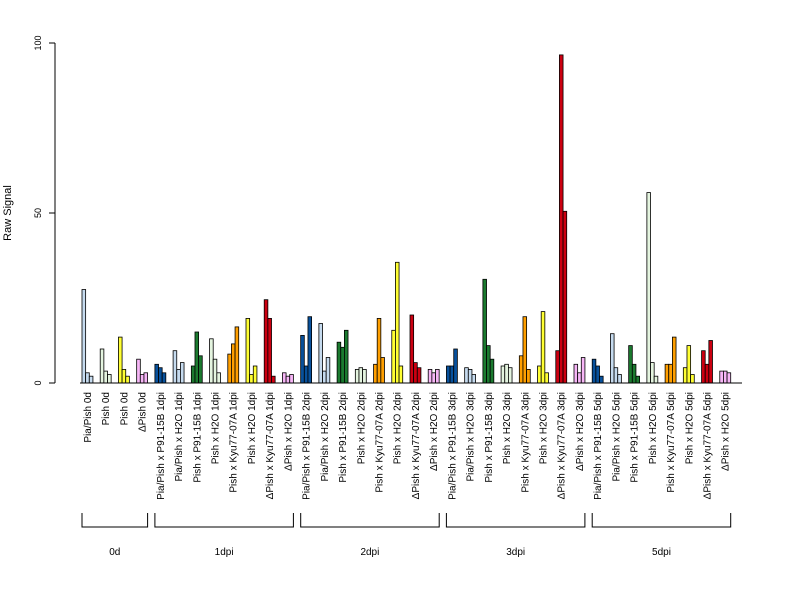  Describe the element at coordinates (161, 446) in the screenshot. I see `x-tick-label: Pia/Pish x P91-15B 1dpi` at that location.